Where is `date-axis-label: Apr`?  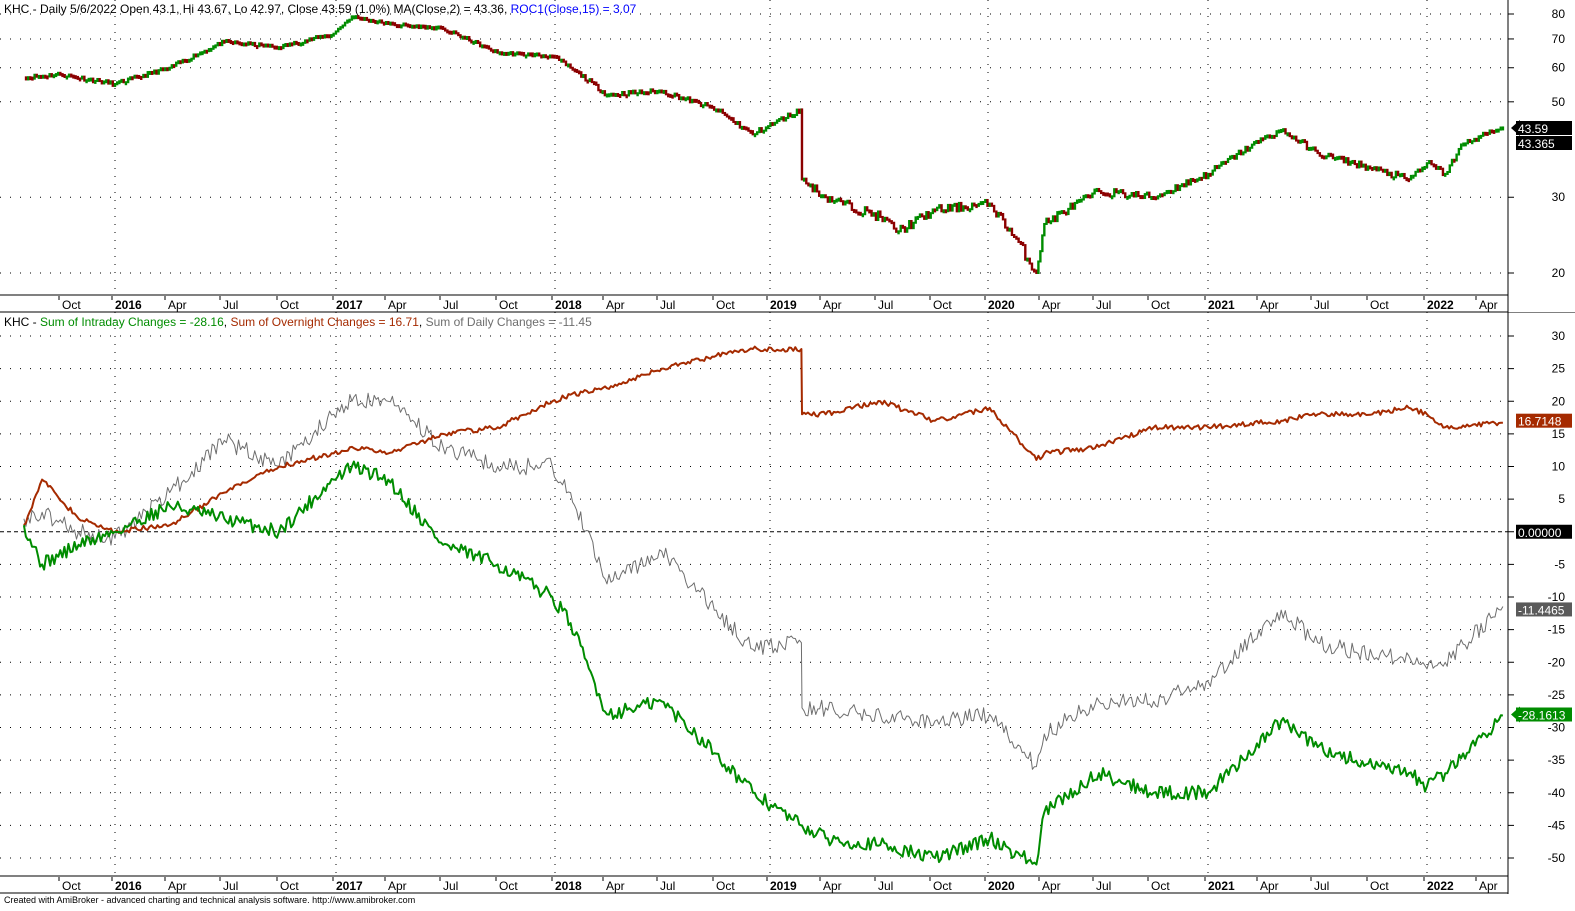 date-axis-label: Apr is located at coordinates (615, 305).